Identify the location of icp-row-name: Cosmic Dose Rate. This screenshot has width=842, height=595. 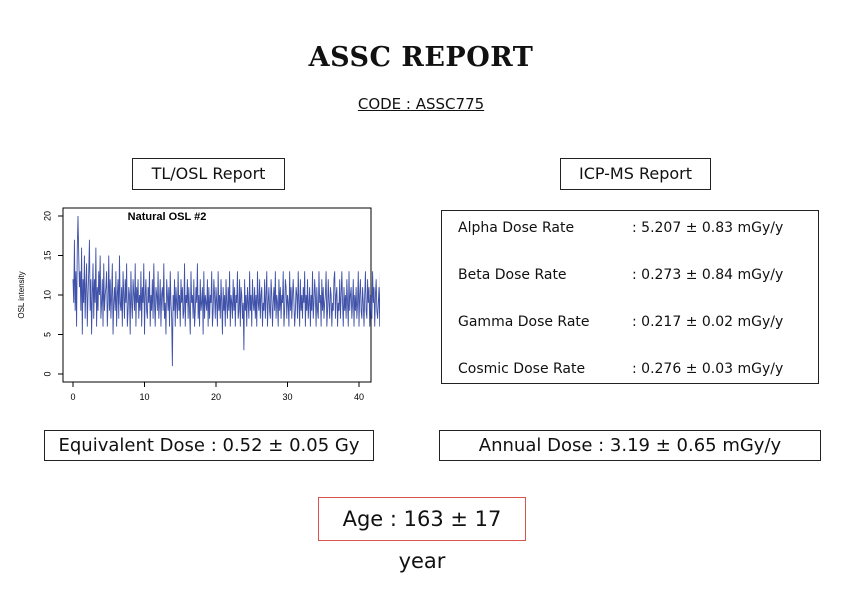
(522, 369).